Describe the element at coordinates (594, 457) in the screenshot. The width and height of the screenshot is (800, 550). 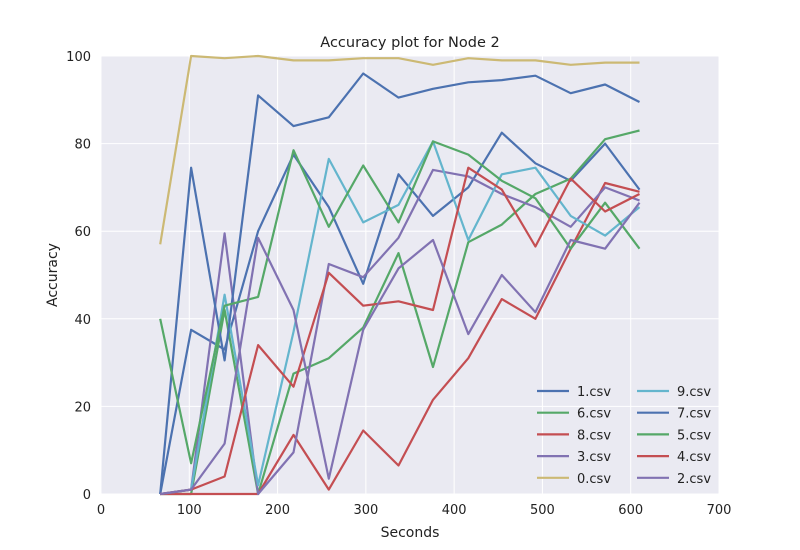
I see `legend-label: 3.csv` at that location.